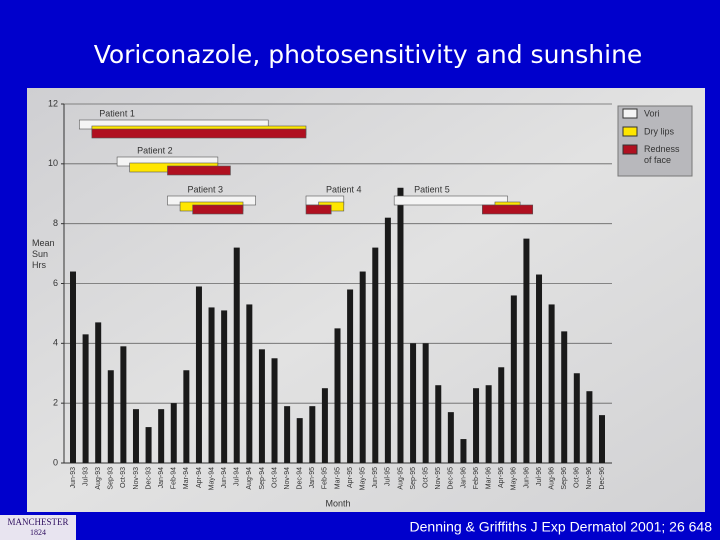 Image resolution: width=720 pixels, height=540 pixels. I want to click on x-tick-label: Apr-94, so click(199, 477).